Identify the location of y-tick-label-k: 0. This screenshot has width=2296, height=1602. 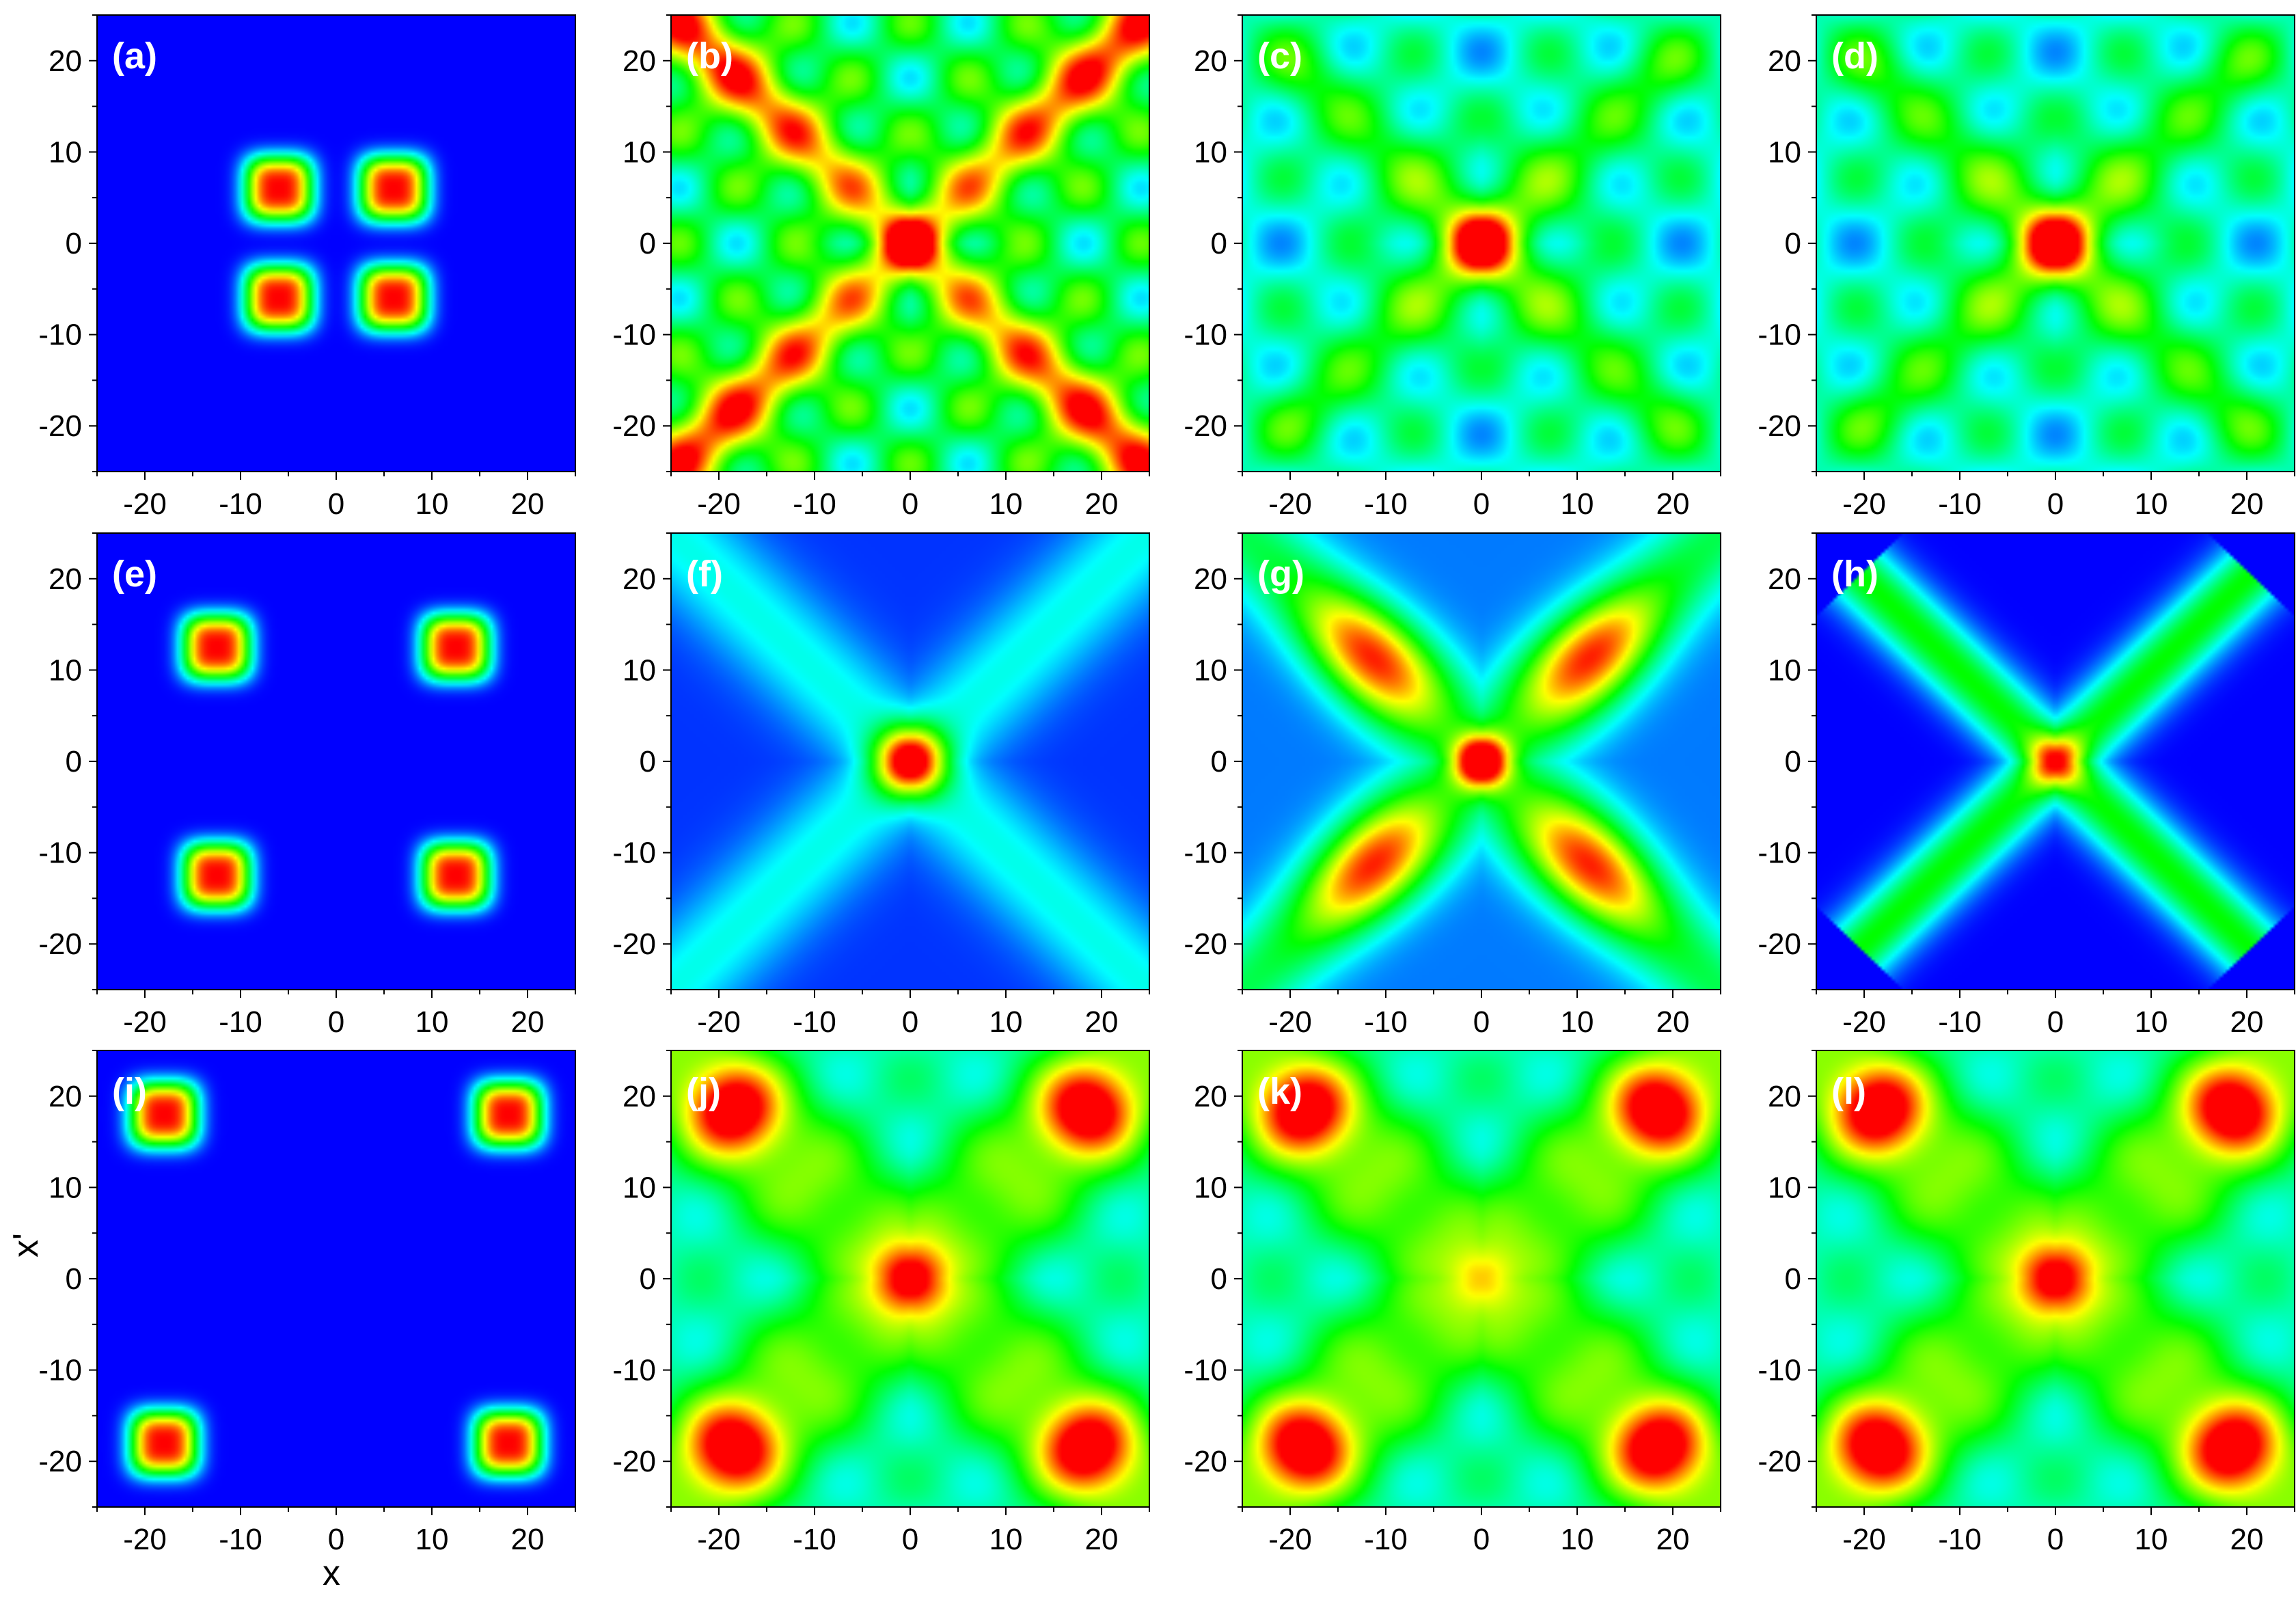
(1219, 1279).